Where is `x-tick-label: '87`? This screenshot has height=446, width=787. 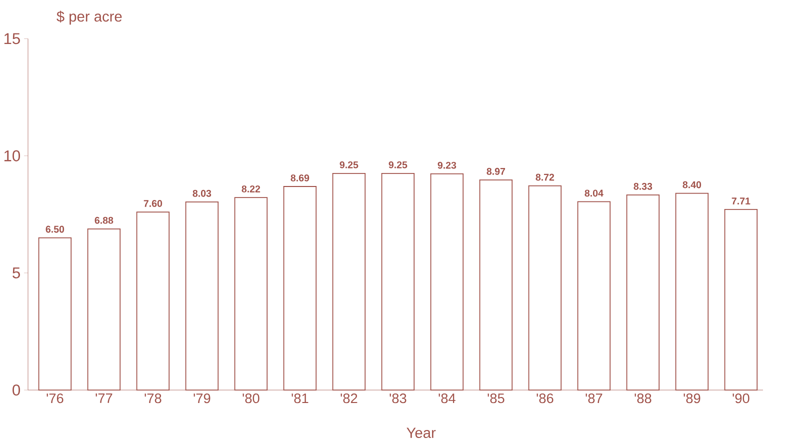
x-tick-label: '87 is located at coordinates (594, 399).